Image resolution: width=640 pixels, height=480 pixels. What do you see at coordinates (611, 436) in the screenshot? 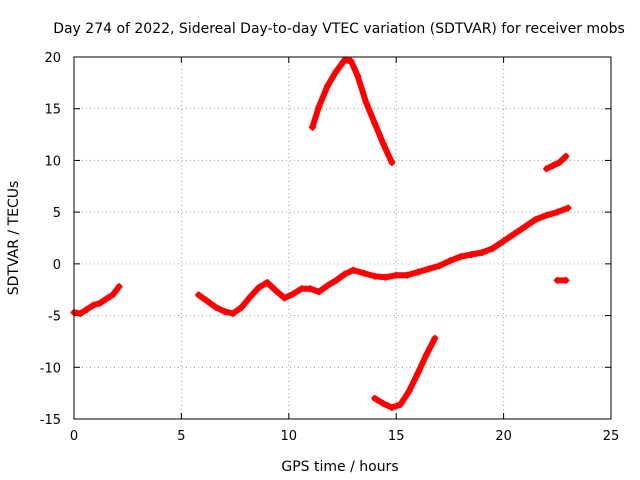
I see `x-tick-label: 25` at bounding box center [611, 436].